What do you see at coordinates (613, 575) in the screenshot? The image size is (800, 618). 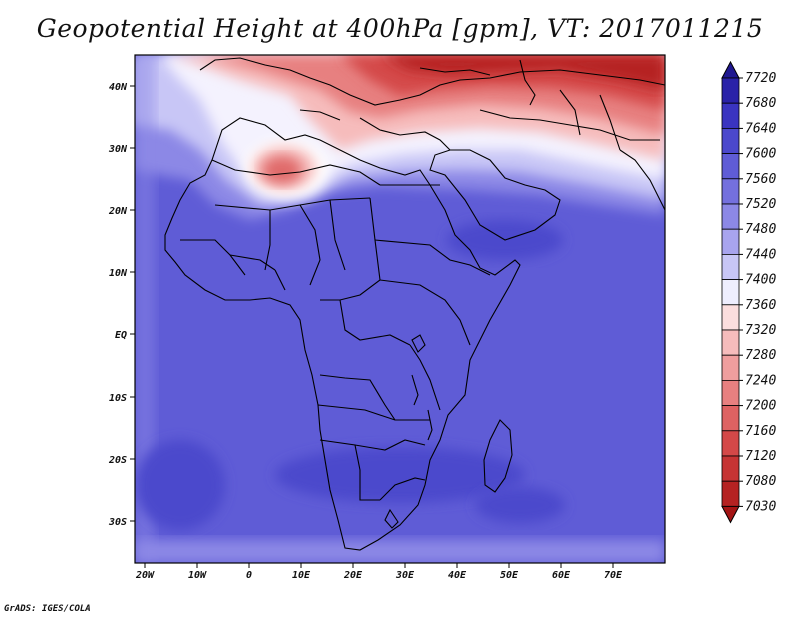 I see `lon-label: 70E` at bounding box center [613, 575].